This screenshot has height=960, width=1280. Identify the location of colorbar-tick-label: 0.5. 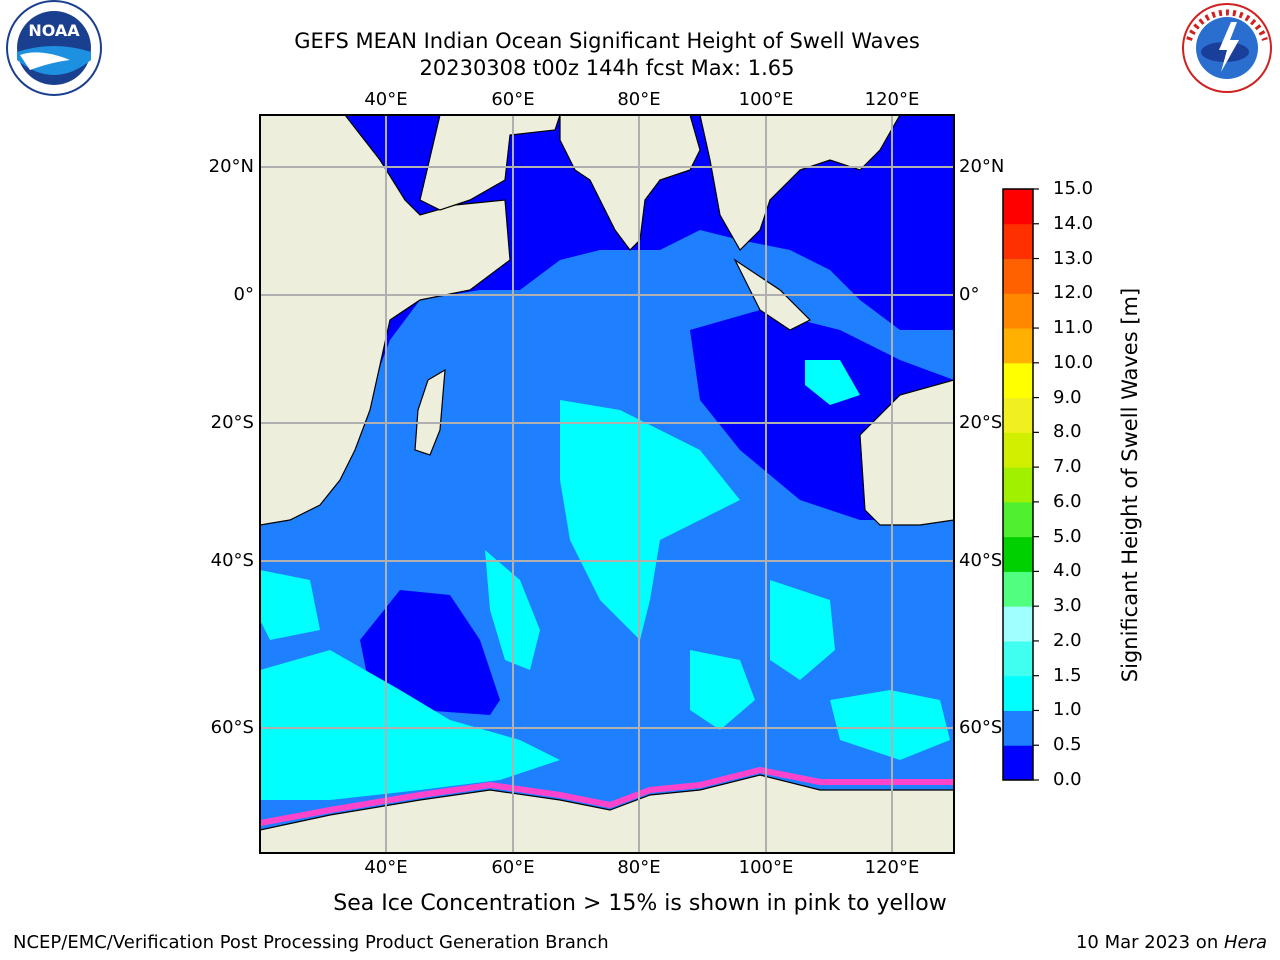
(1067, 745).